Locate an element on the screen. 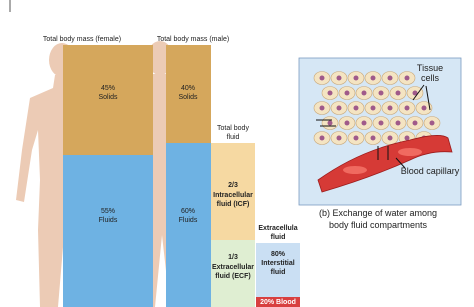 The image size is (474, 307). tissue-label: cells is located at coordinates (430, 78).